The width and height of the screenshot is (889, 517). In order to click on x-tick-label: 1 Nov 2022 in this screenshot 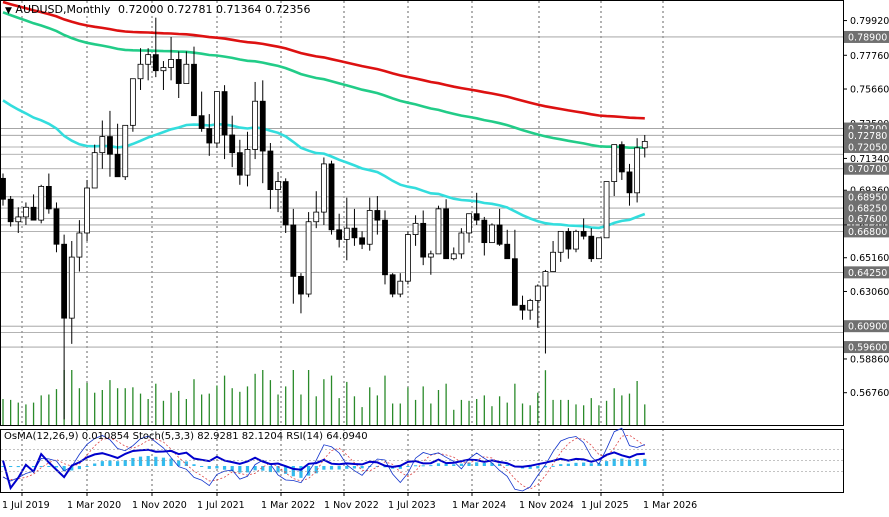, I will do `click(351, 505)`.